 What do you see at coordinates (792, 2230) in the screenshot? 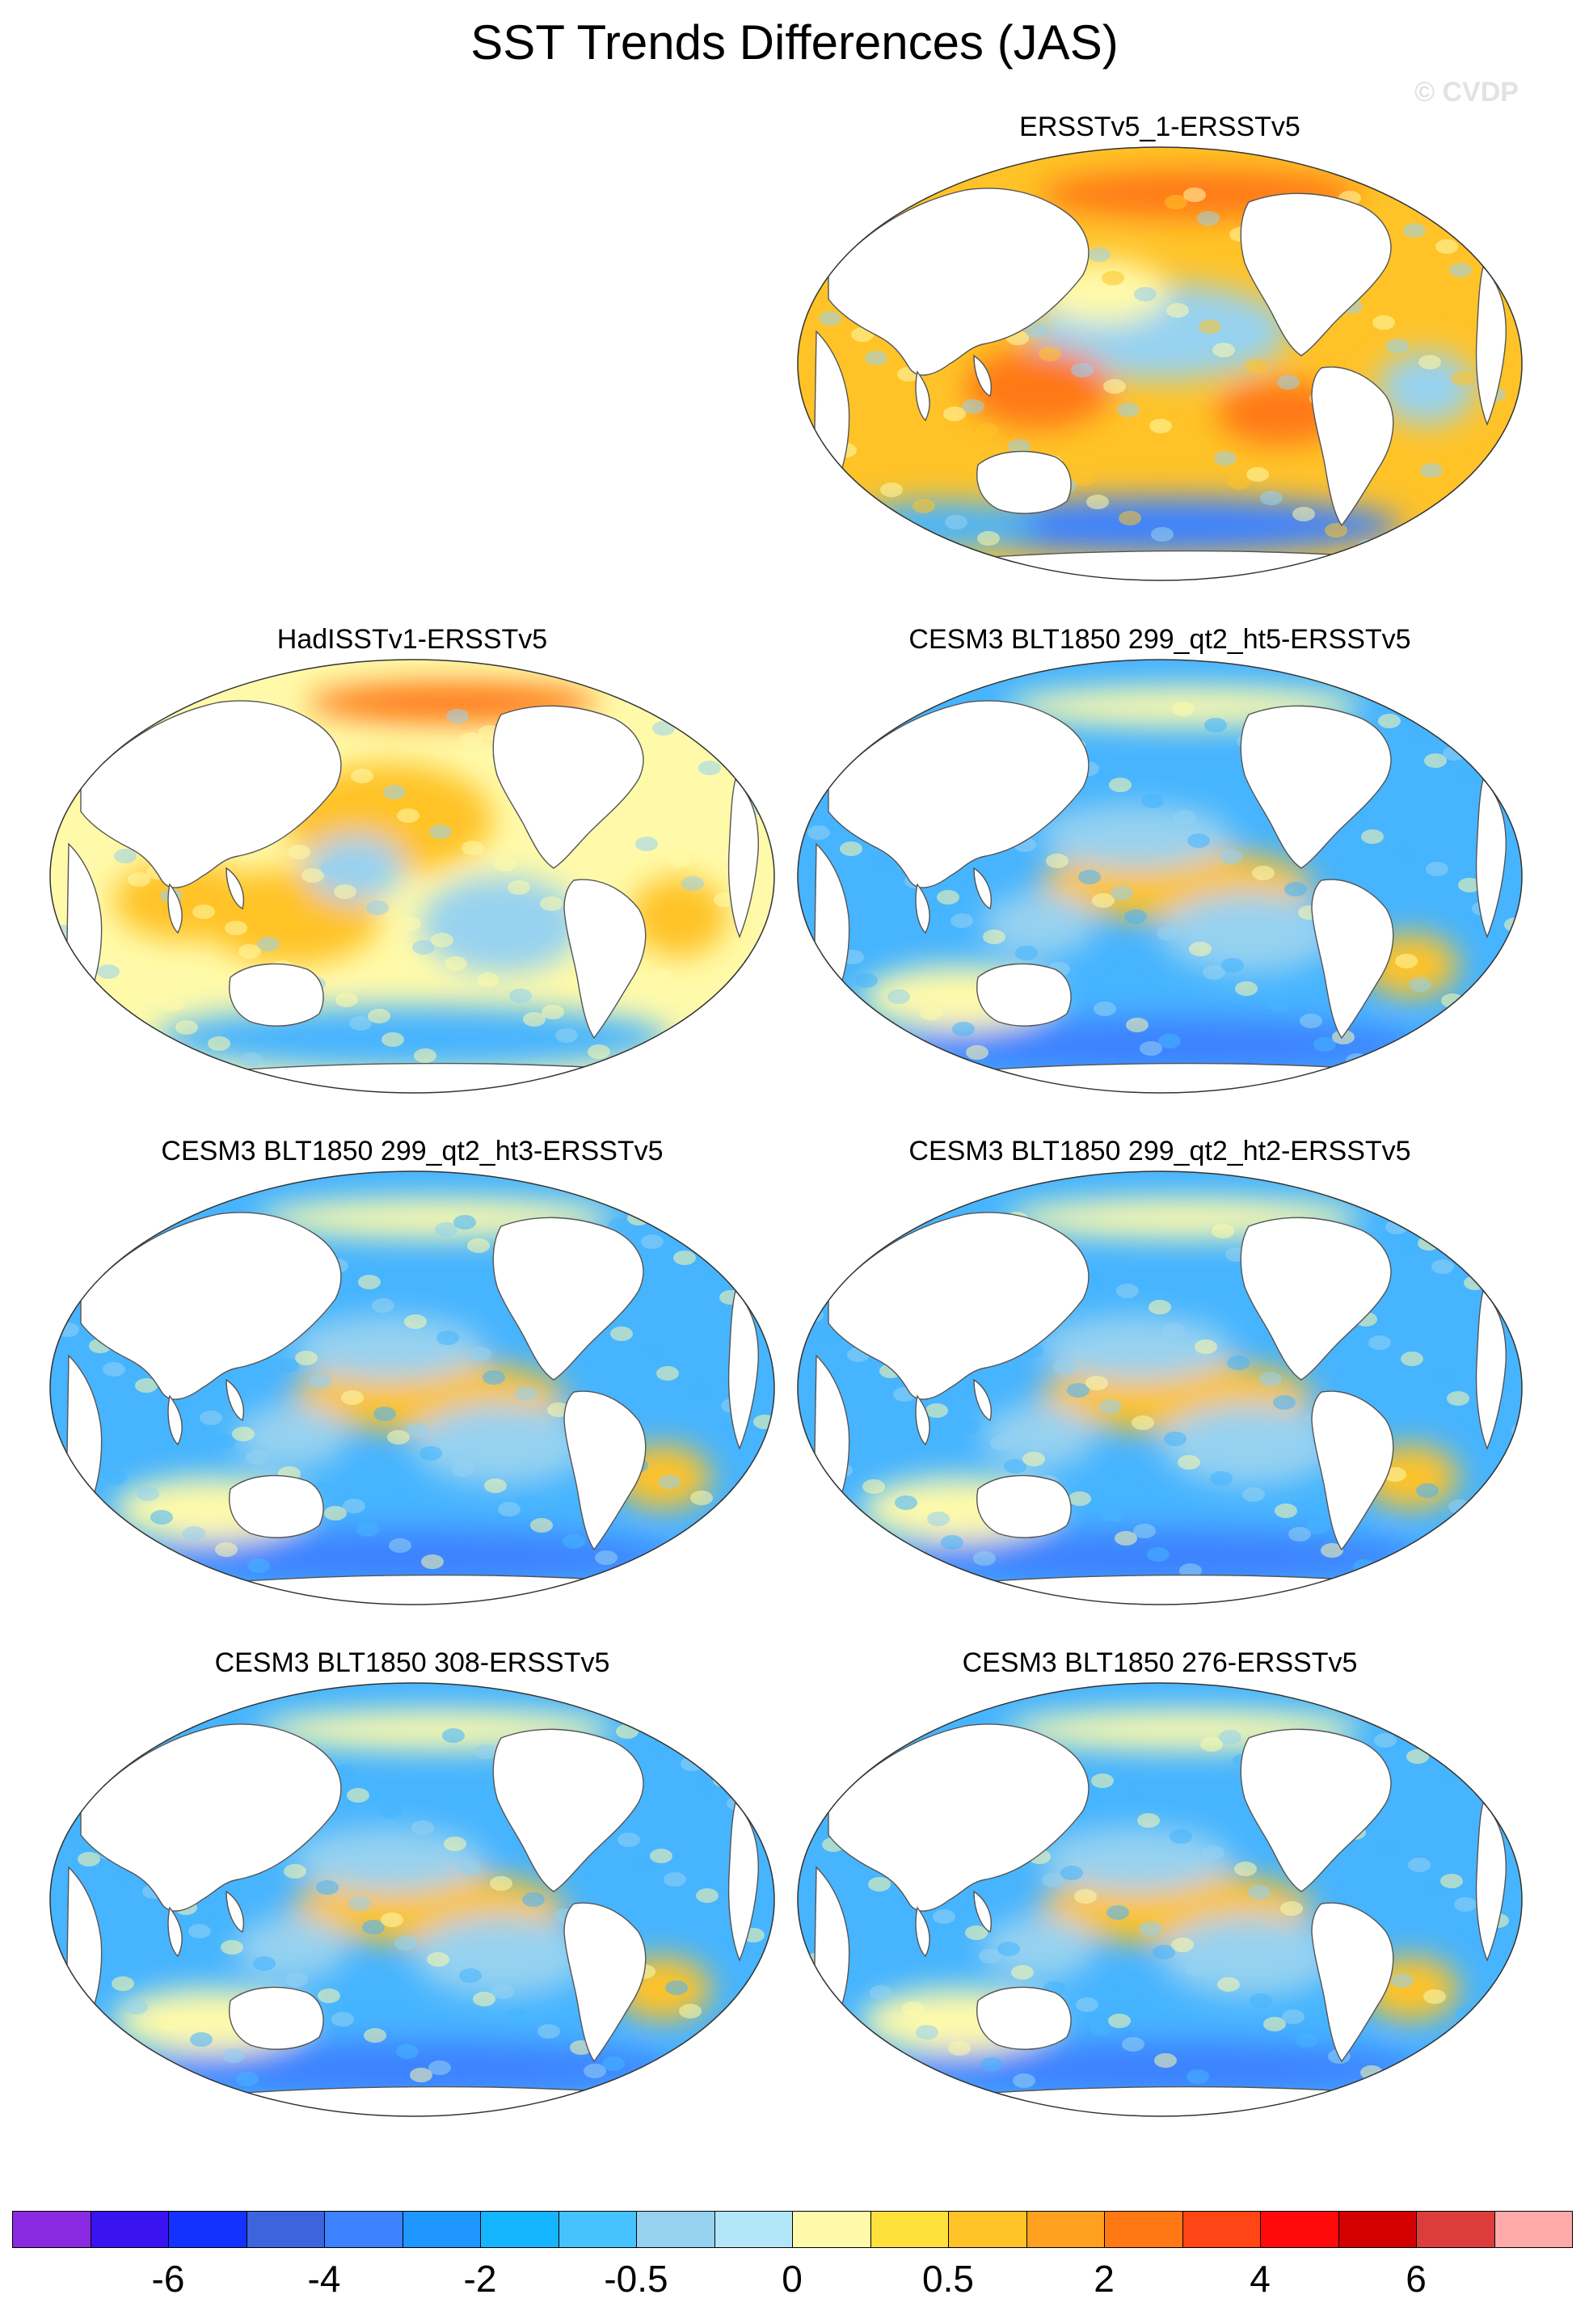
I see `colorbar` at bounding box center [792, 2230].